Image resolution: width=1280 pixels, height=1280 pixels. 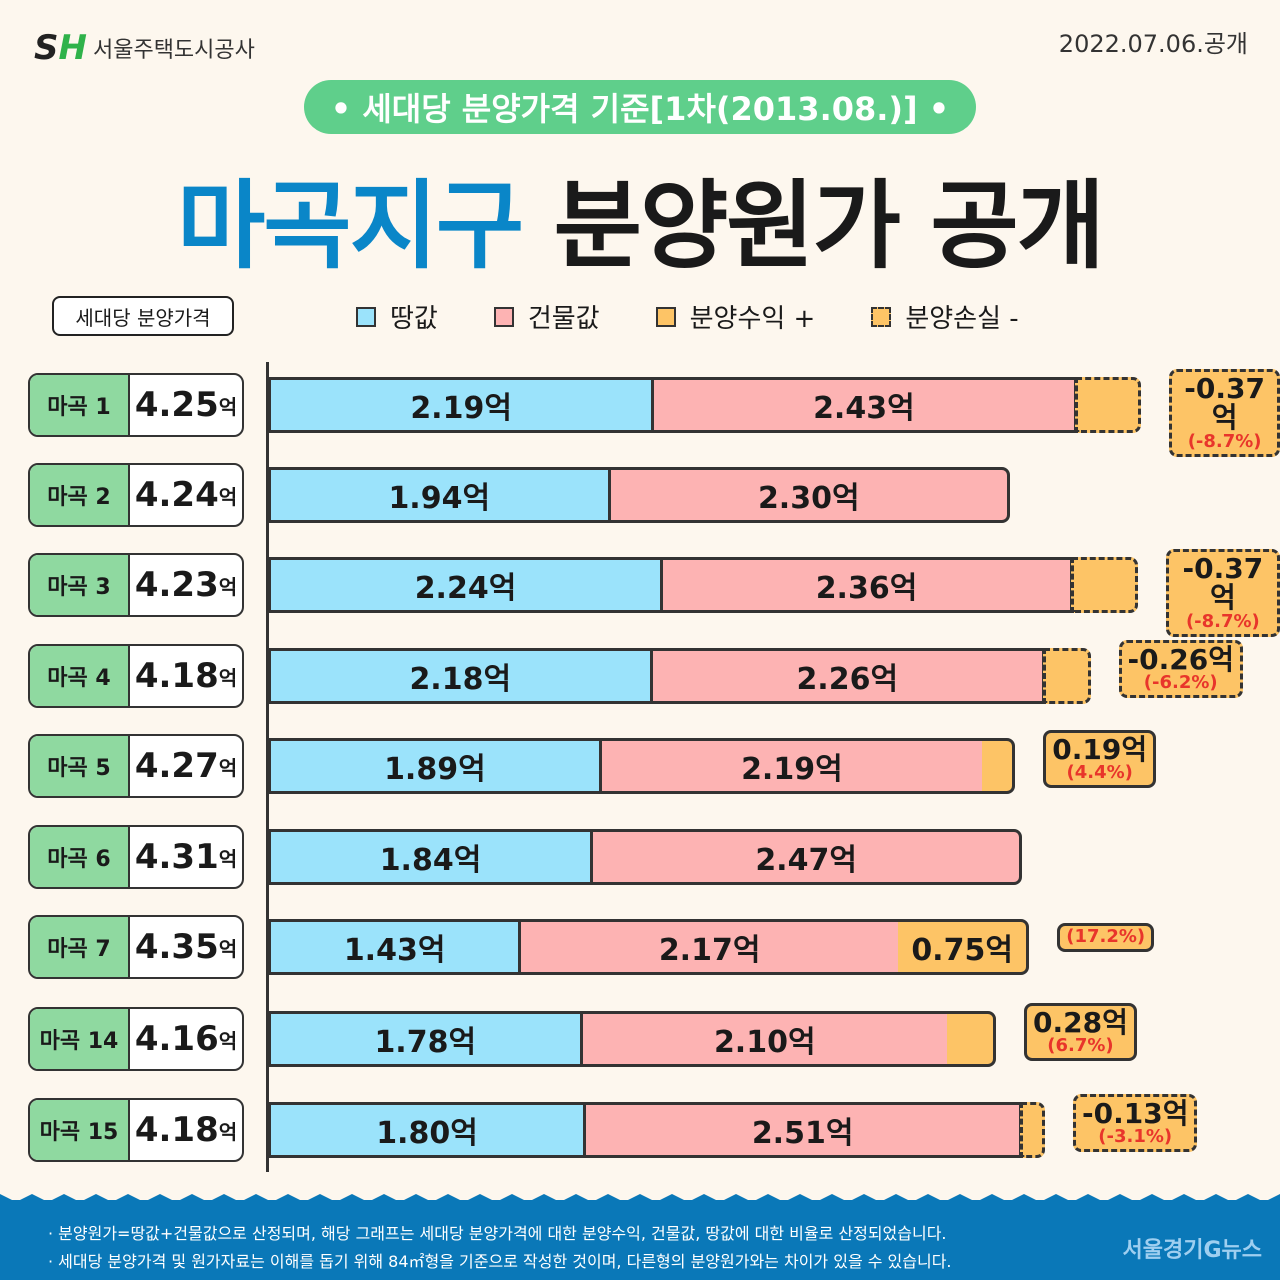 I want to click on legend: 땅값 건물값 분양수익 + 분양손실 -, so click(x=687, y=316).